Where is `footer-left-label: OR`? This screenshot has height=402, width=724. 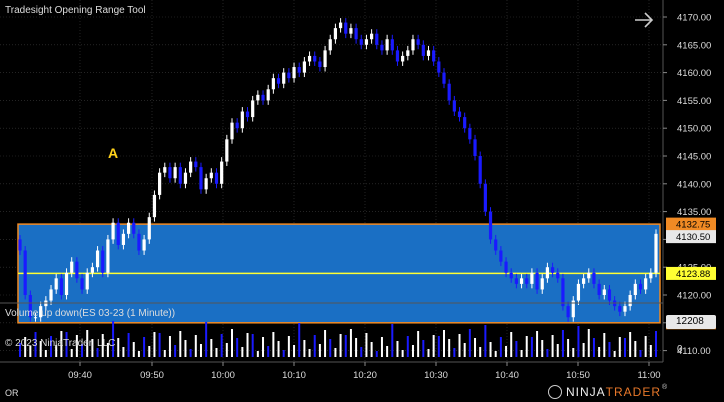 footer-left-label: OR is located at coordinates (12, 393).